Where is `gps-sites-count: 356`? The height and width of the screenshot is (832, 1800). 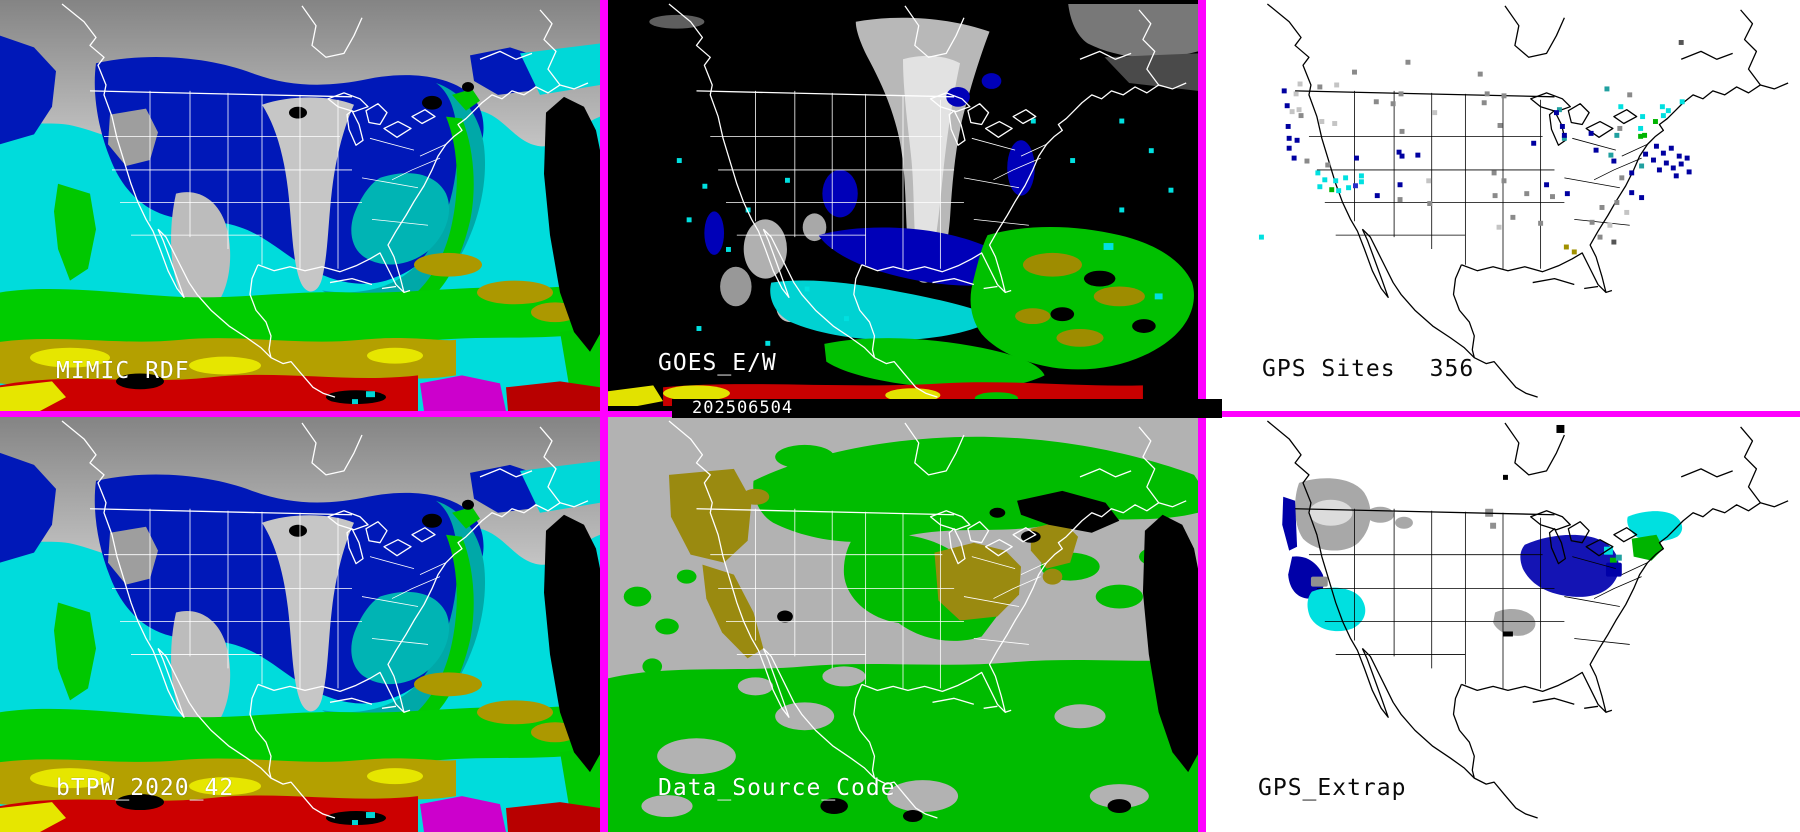 gps-sites-count: 356 is located at coordinates (1452, 369).